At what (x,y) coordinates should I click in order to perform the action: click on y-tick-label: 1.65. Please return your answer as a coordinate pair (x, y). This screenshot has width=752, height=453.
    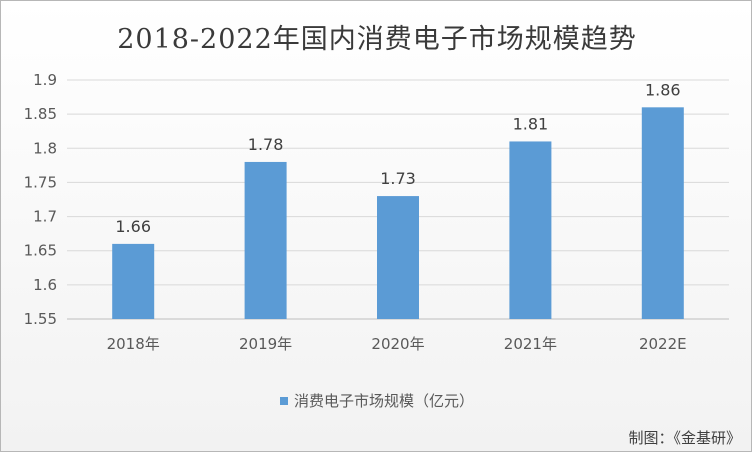
    Looking at the image, I should click on (40, 251).